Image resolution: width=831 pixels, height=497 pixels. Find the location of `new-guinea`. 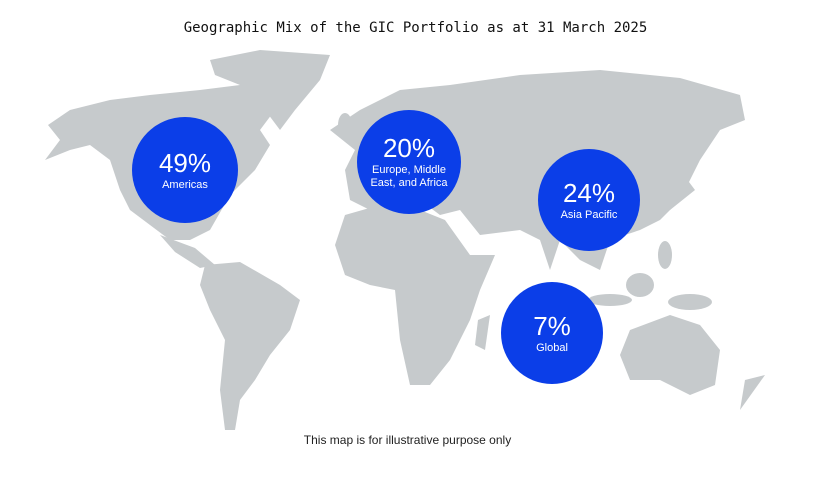

new-guinea is located at coordinates (690, 302).